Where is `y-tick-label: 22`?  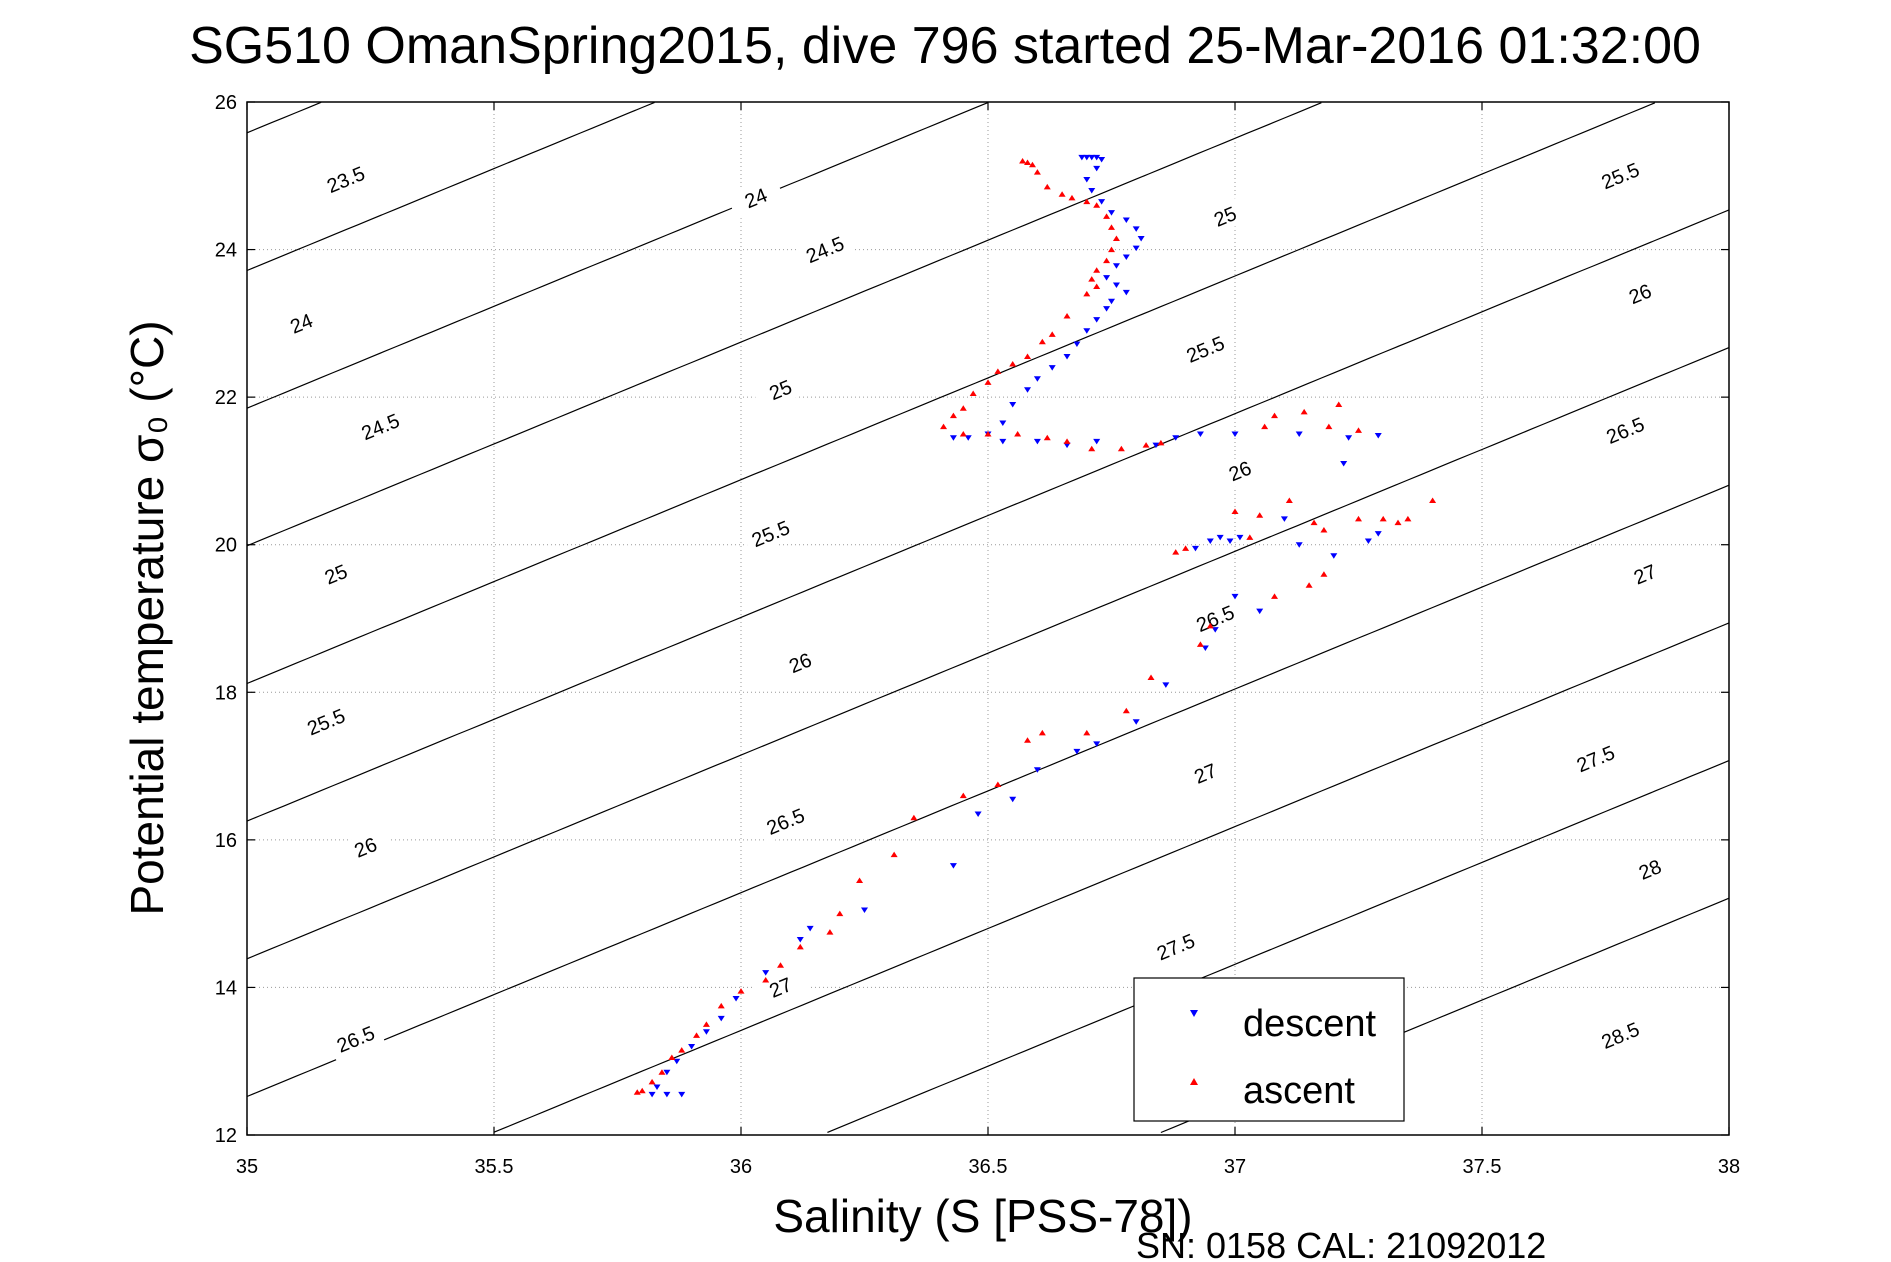
y-tick-label: 22 is located at coordinates (226, 398).